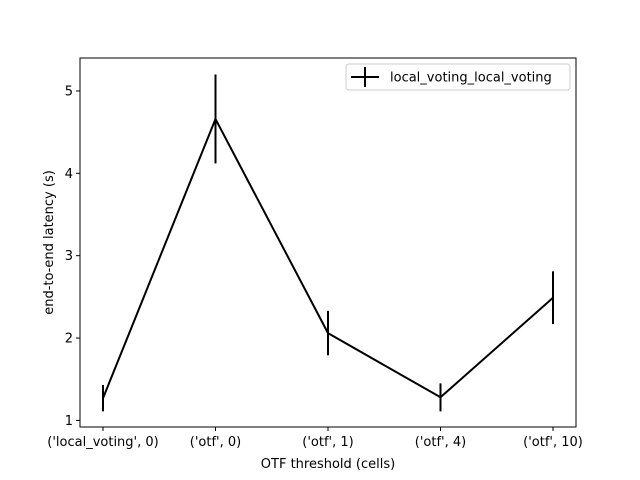 This screenshot has height=480, width=640. I want to click on legend-label: local_voting_local_voting, so click(471, 78).